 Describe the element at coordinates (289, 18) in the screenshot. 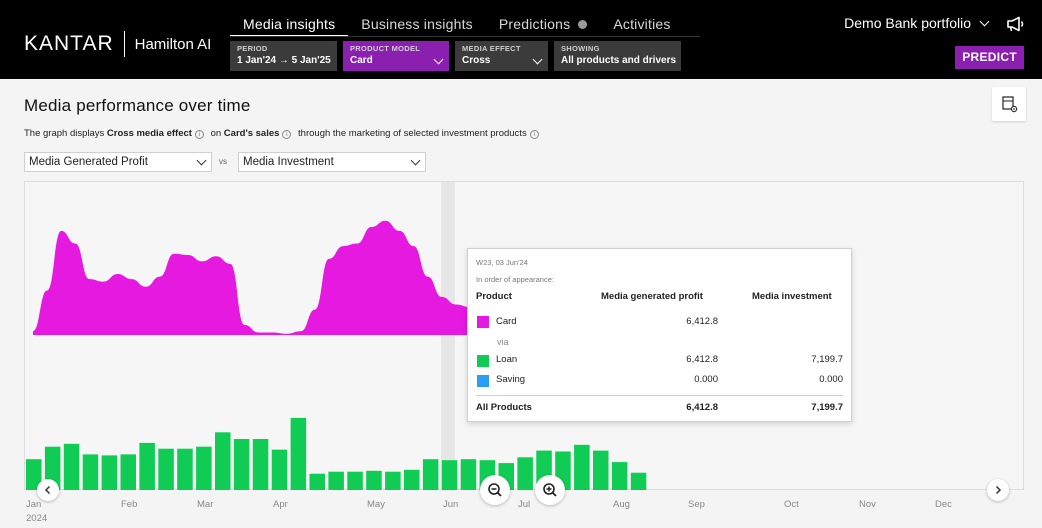

I see `tab-media-insights: Media insights` at that location.